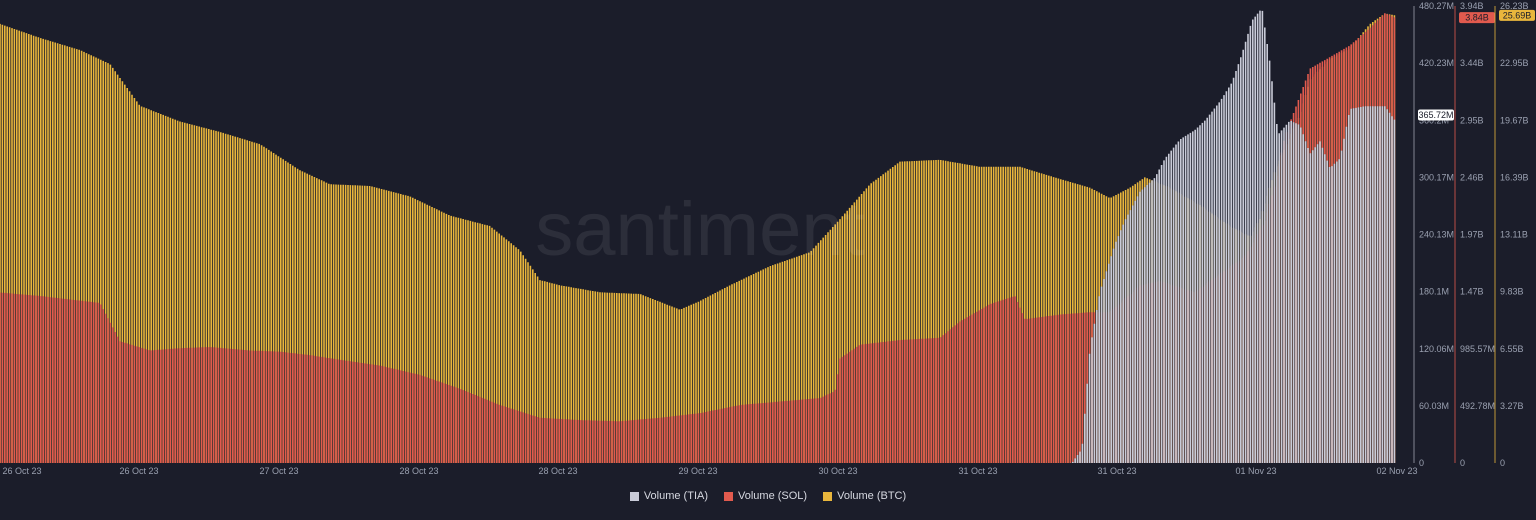 The width and height of the screenshot is (1536, 520). What do you see at coordinates (1514, 177) in the screenshot?
I see `y-tick-label: 16.39B` at bounding box center [1514, 177].